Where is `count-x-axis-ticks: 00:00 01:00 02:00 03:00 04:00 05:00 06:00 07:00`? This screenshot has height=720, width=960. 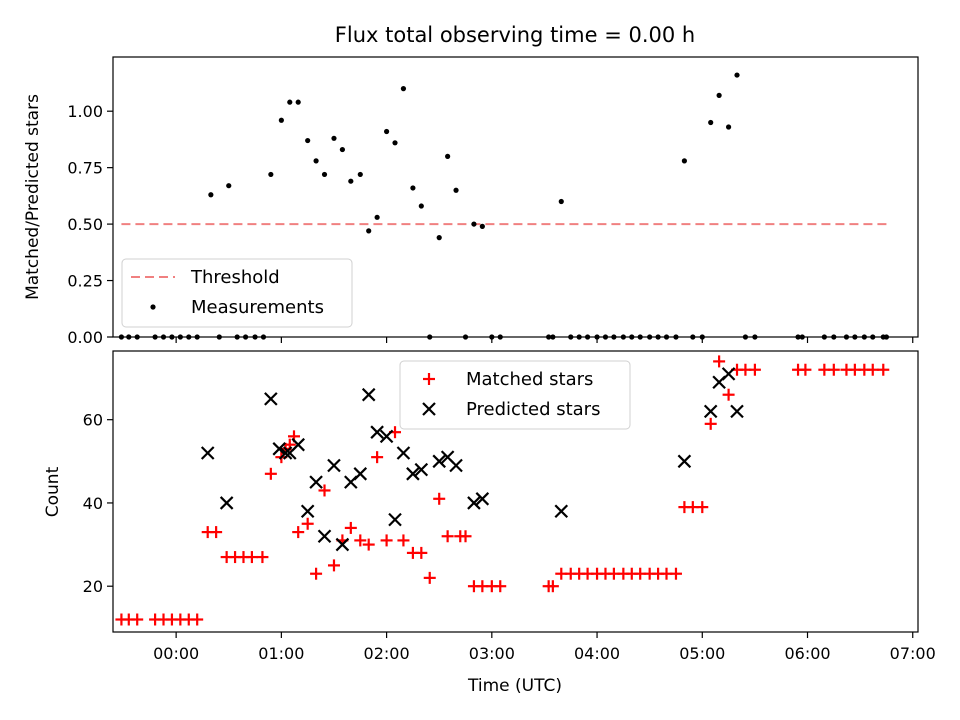 count-x-axis-ticks: 00:00 01:00 02:00 03:00 04:00 05:00 06:00 07:00 is located at coordinates (544, 647).